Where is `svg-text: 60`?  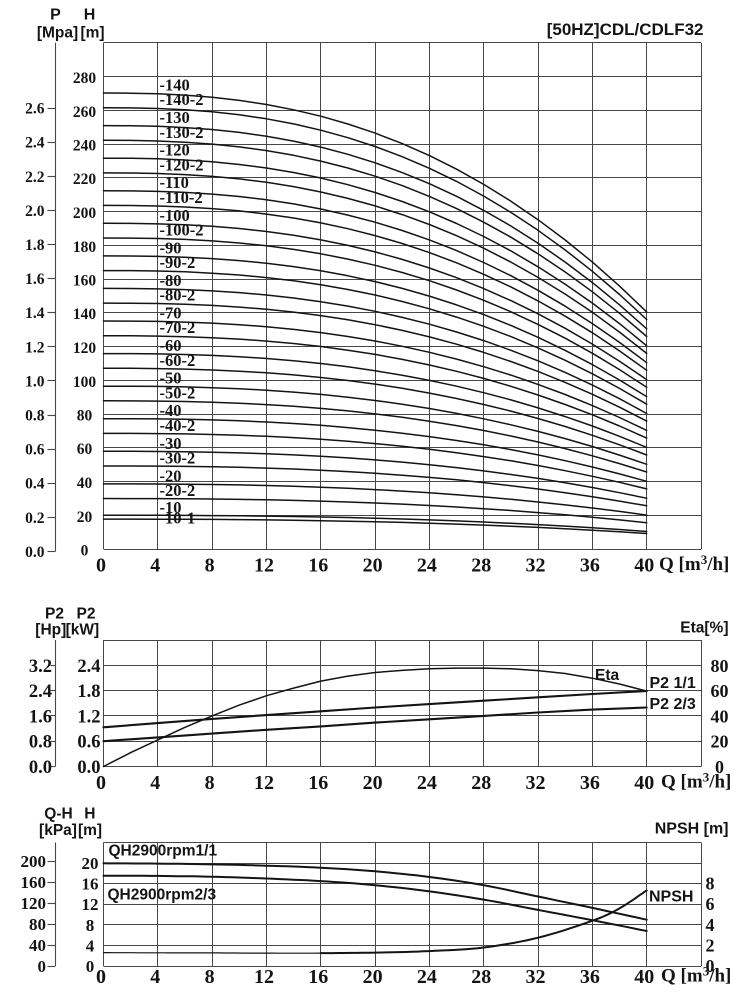 svg-text: 60 is located at coordinates (85, 449).